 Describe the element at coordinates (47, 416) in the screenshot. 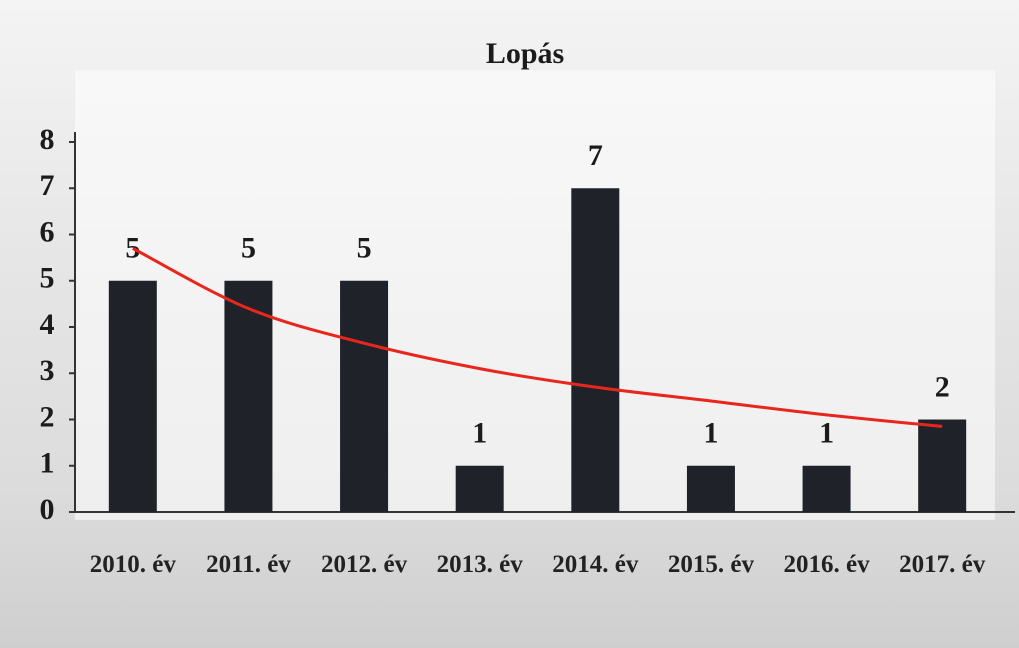

I see `y-tick-label: 2` at that location.